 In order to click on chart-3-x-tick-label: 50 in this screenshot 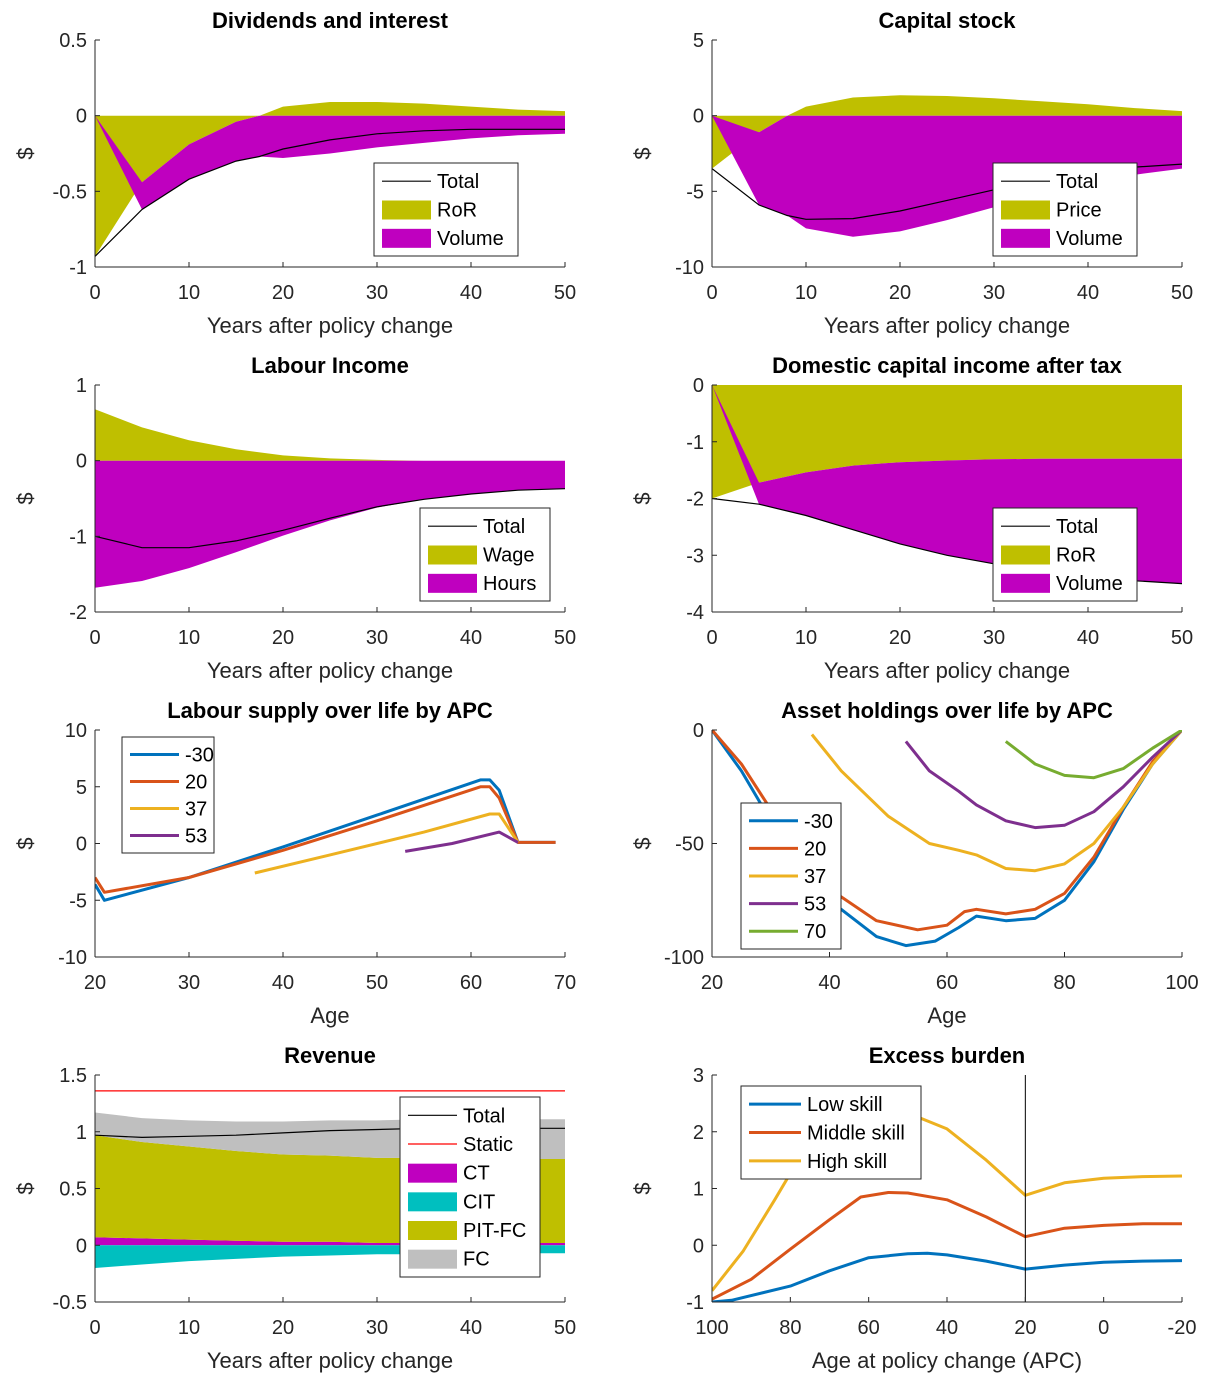, I will do `click(565, 638)`.